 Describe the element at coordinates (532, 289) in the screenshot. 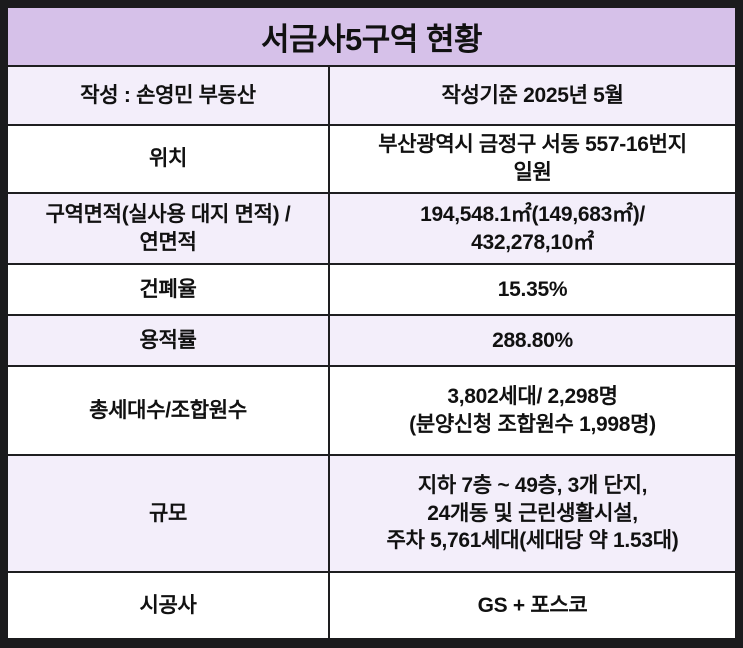

I see `building-coverage-value: 15.35%` at that location.